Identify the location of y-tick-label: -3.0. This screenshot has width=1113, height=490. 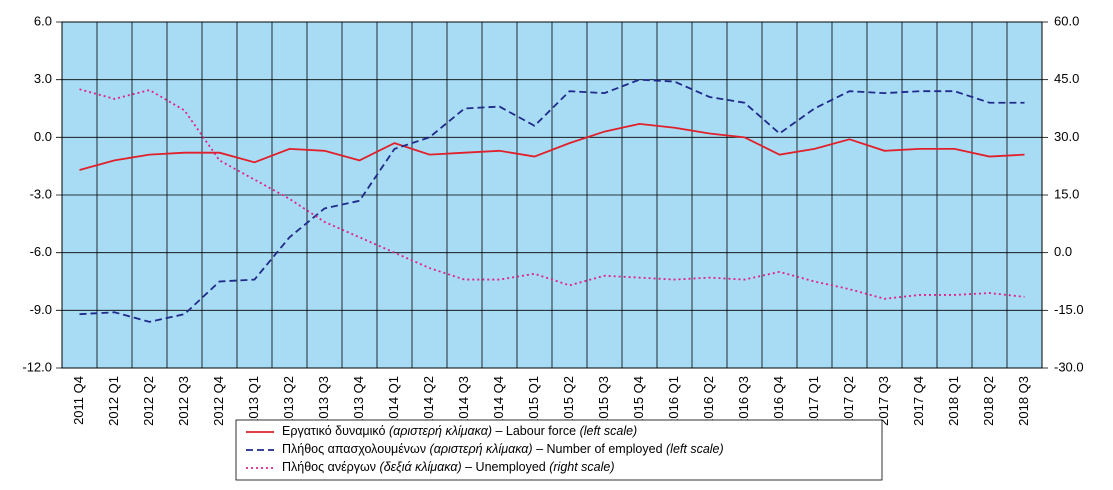
(41, 193).